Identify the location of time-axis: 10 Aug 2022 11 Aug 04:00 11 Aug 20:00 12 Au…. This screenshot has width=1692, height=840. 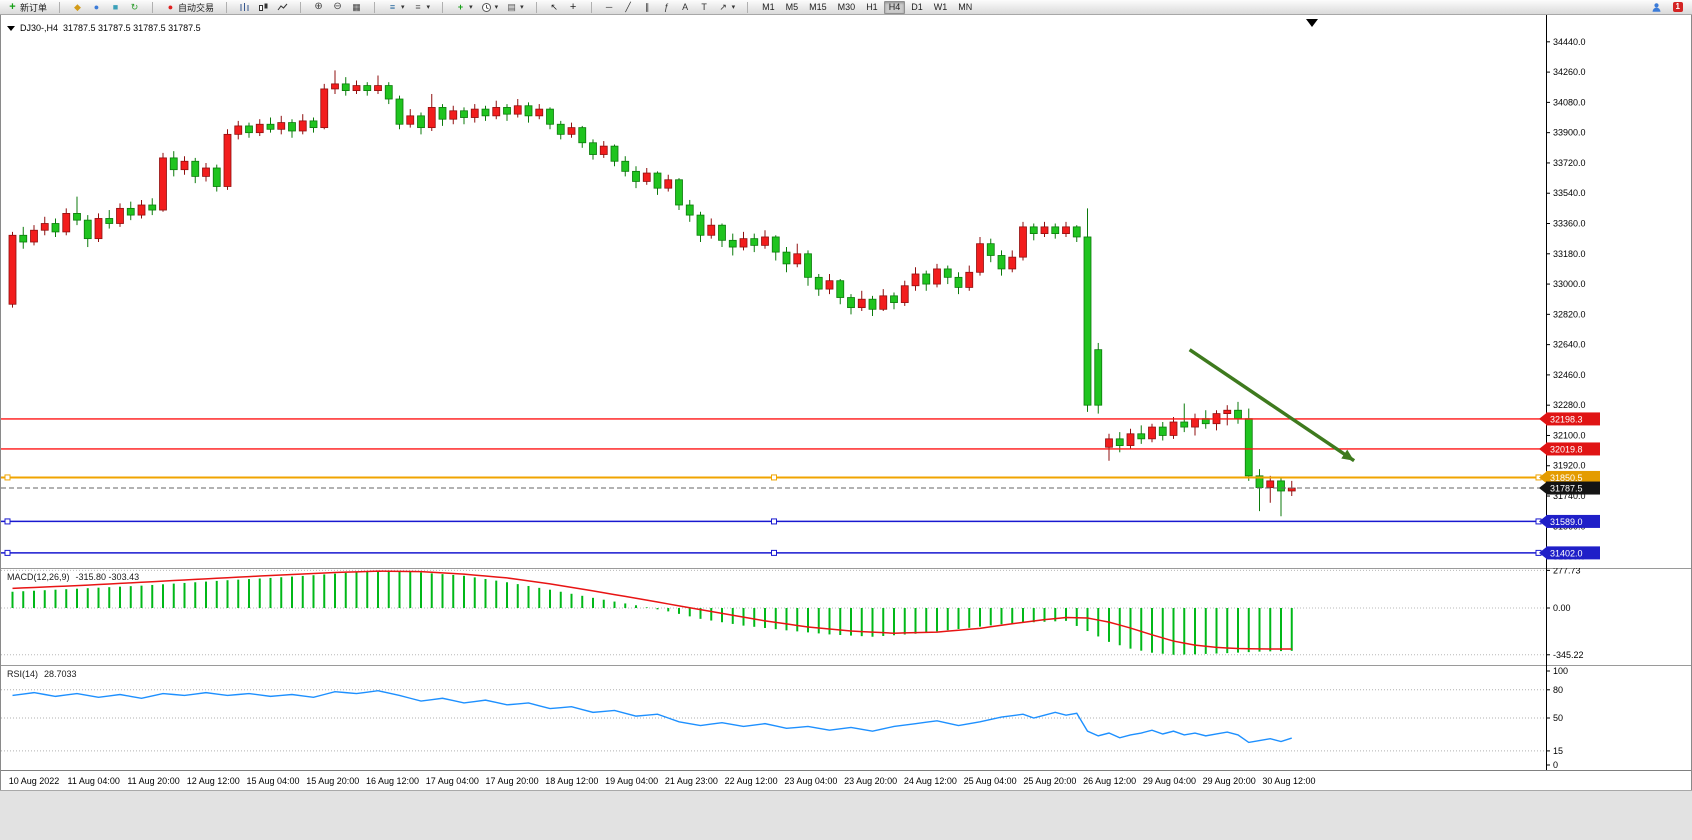
(846, 780).